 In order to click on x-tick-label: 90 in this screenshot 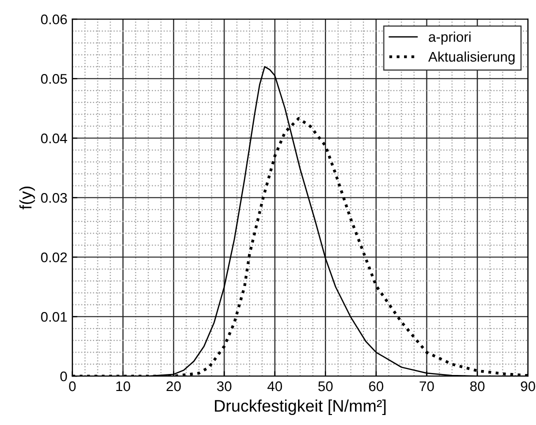, I will do `click(528, 386)`.